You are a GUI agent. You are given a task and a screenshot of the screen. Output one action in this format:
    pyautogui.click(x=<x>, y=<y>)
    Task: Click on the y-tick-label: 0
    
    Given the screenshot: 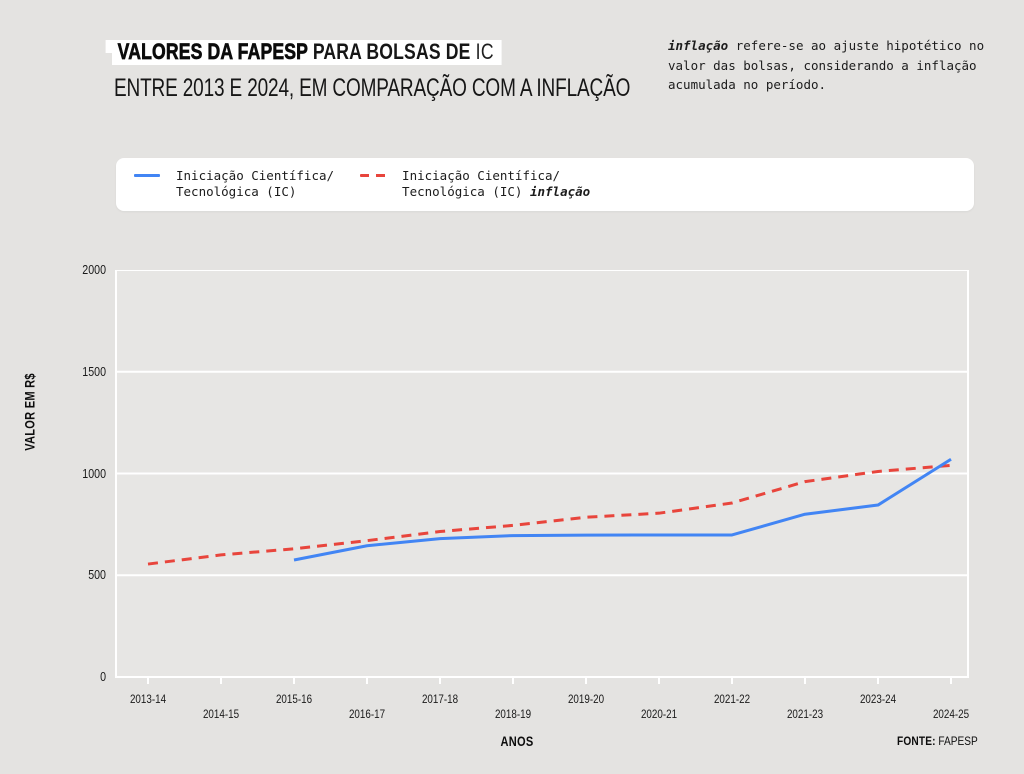 What is the action you would take?
    pyautogui.click(x=103, y=676)
    